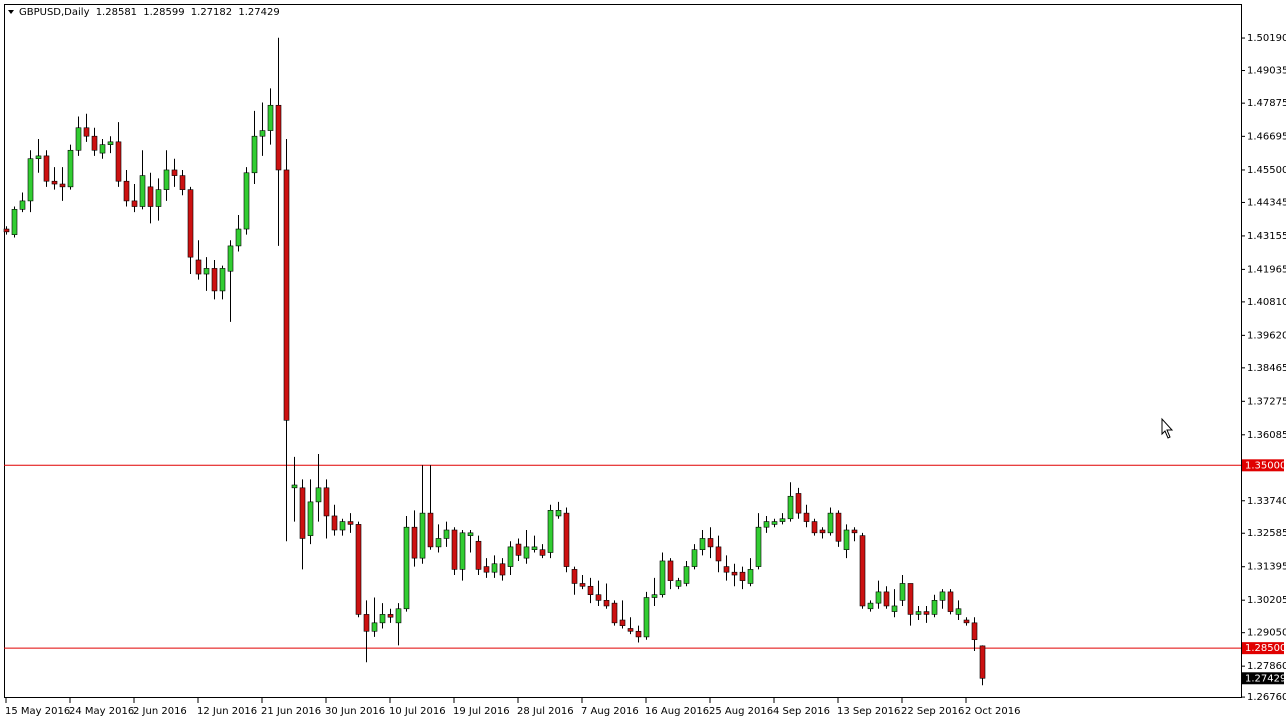 The width and height of the screenshot is (1286, 723). What do you see at coordinates (1266, 202) in the screenshot?
I see `y-tick-label: 1.44345` at bounding box center [1266, 202].